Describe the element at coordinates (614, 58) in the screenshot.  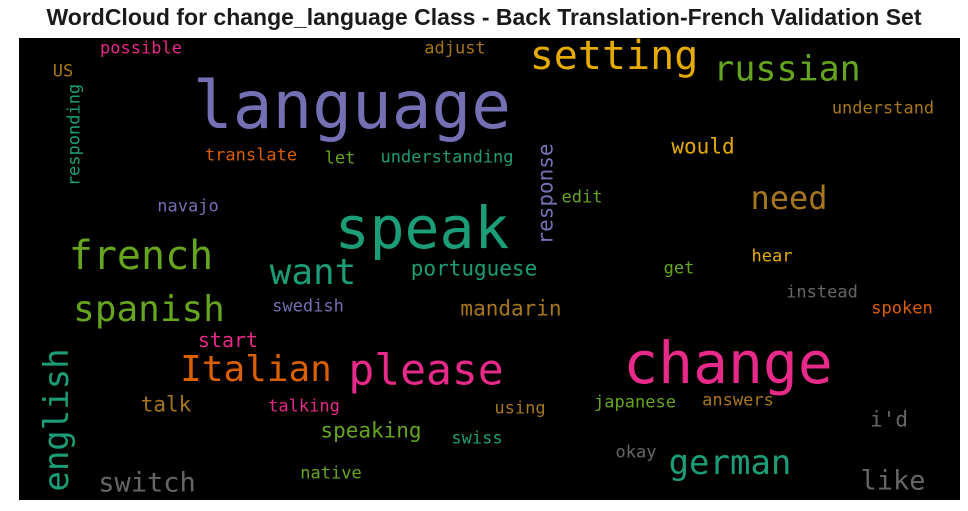
I see `word-setting: setting` at that location.